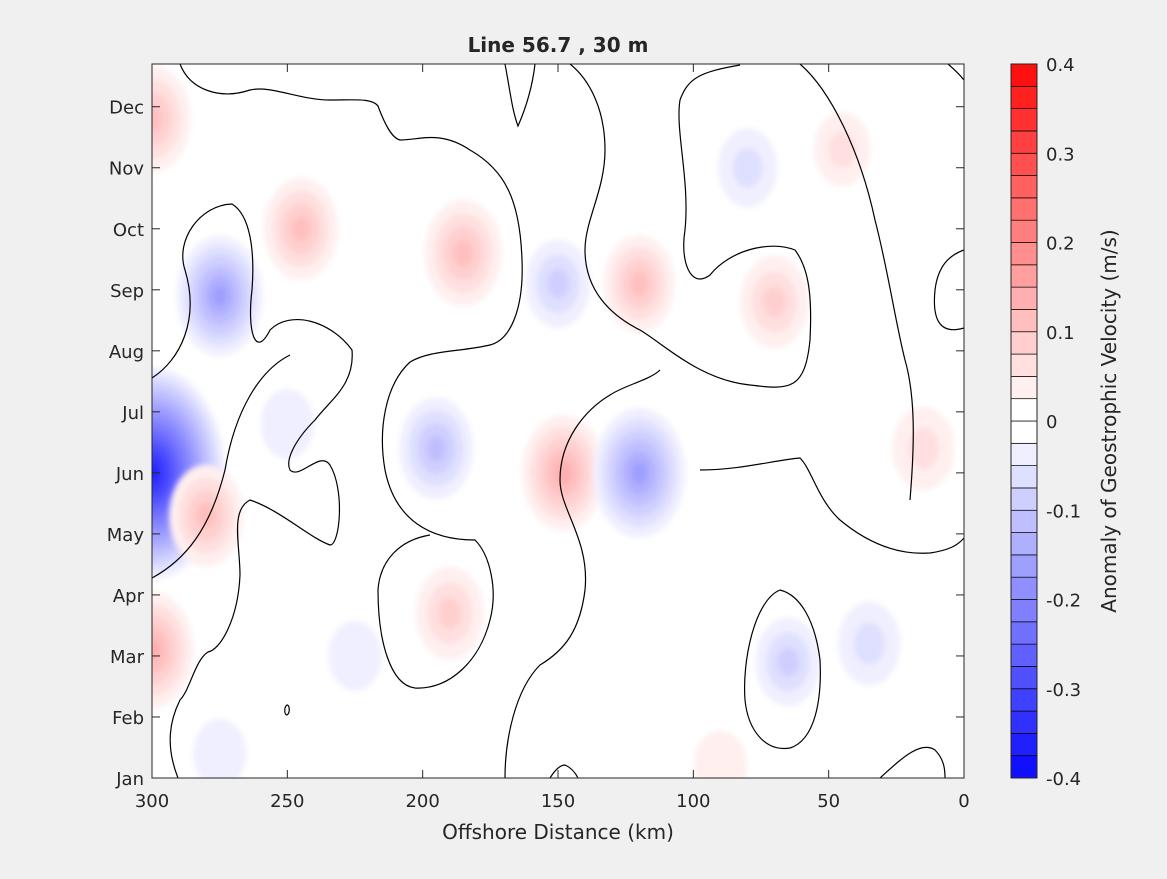 This screenshot has height=879, width=1167. I want to click on colorbar-frame, so click(1024, 421).